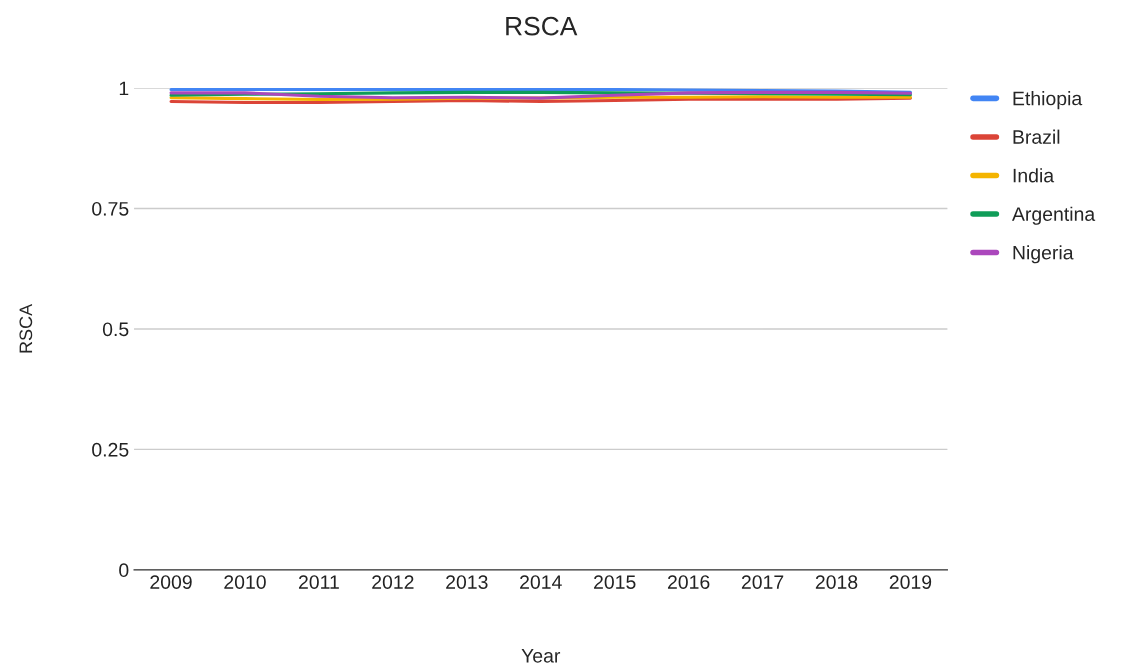 The height and width of the screenshot is (672, 1136). I want to click on chart-title: RSCA, so click(542, 26).